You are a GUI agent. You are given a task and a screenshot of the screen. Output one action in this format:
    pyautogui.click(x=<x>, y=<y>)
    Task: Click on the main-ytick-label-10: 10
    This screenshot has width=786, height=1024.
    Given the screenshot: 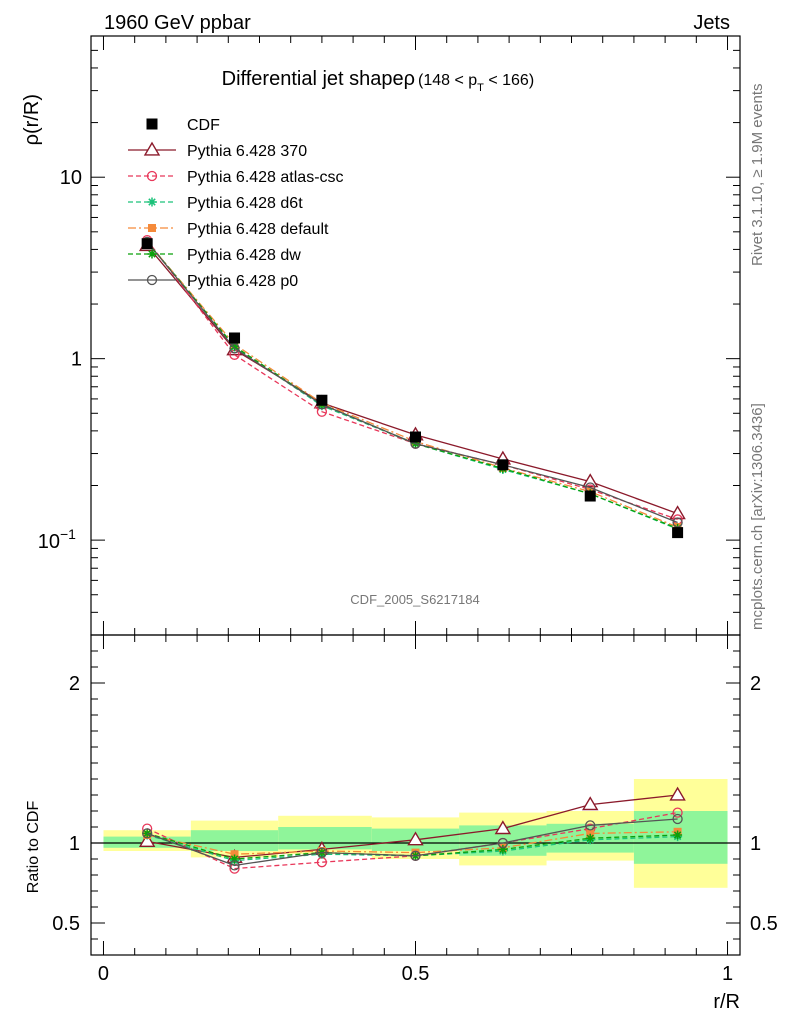 What is the action you would take?
    pyautogui.click(x=71, y=178)
    